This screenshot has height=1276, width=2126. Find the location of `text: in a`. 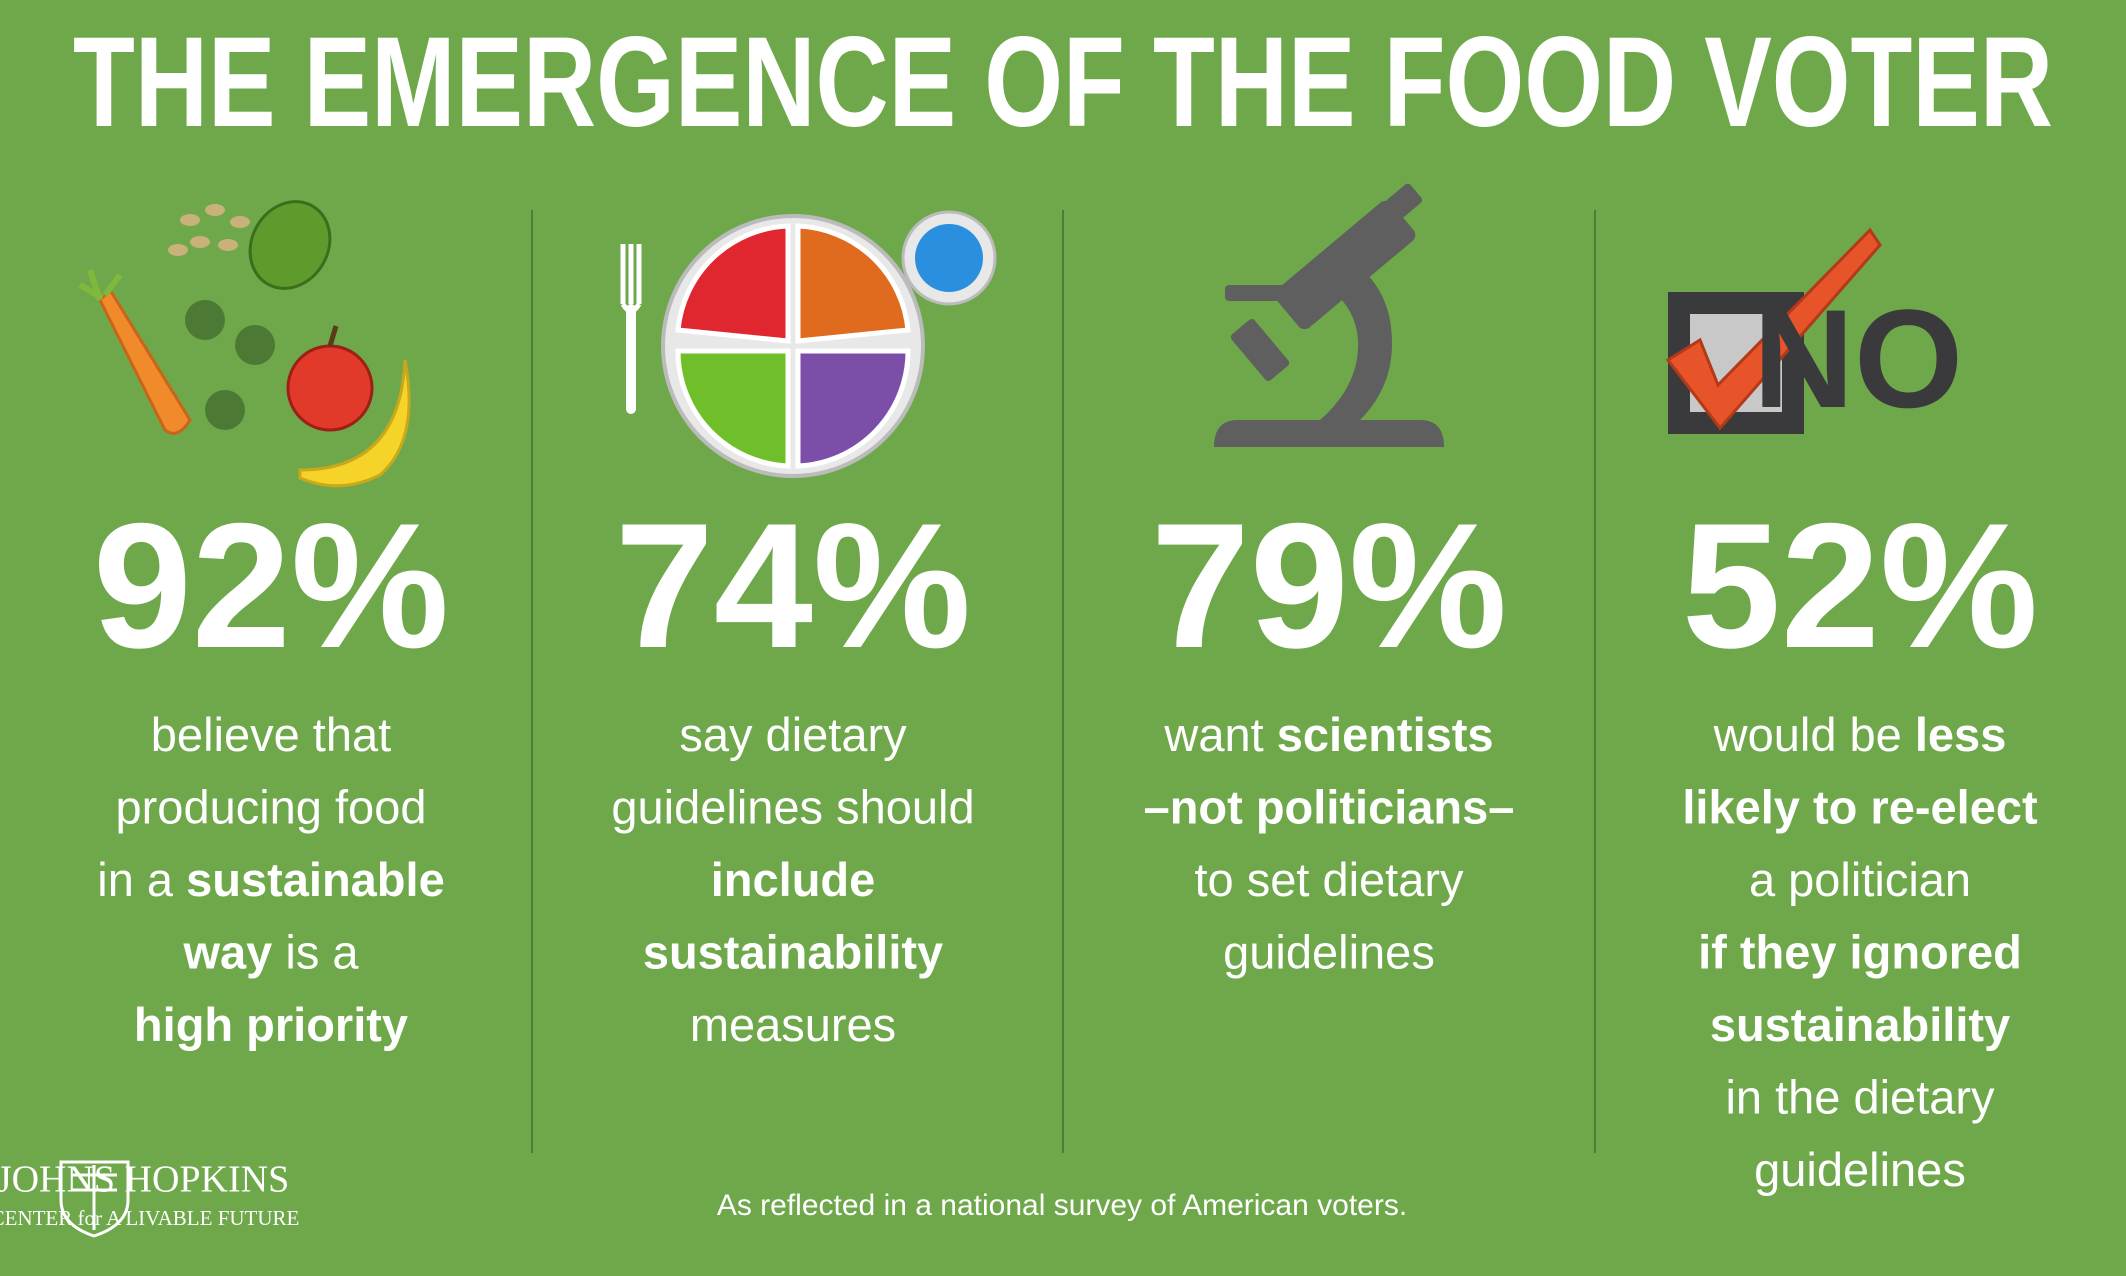

text: in a is located at coordinates (135, 879).